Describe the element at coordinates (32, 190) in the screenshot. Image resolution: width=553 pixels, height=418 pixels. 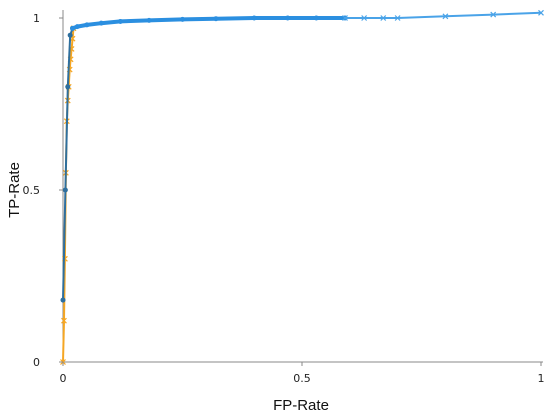
I see `y-tick-label: 0.5` at that location.